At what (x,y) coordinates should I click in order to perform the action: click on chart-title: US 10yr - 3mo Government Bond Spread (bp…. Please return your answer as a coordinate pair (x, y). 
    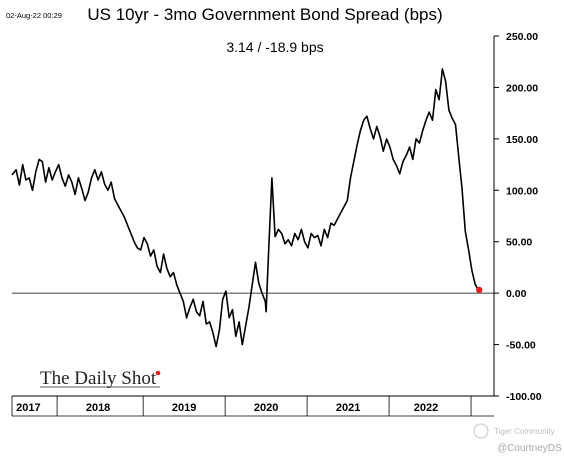
    Looking at the image, I should click on (264, 14).